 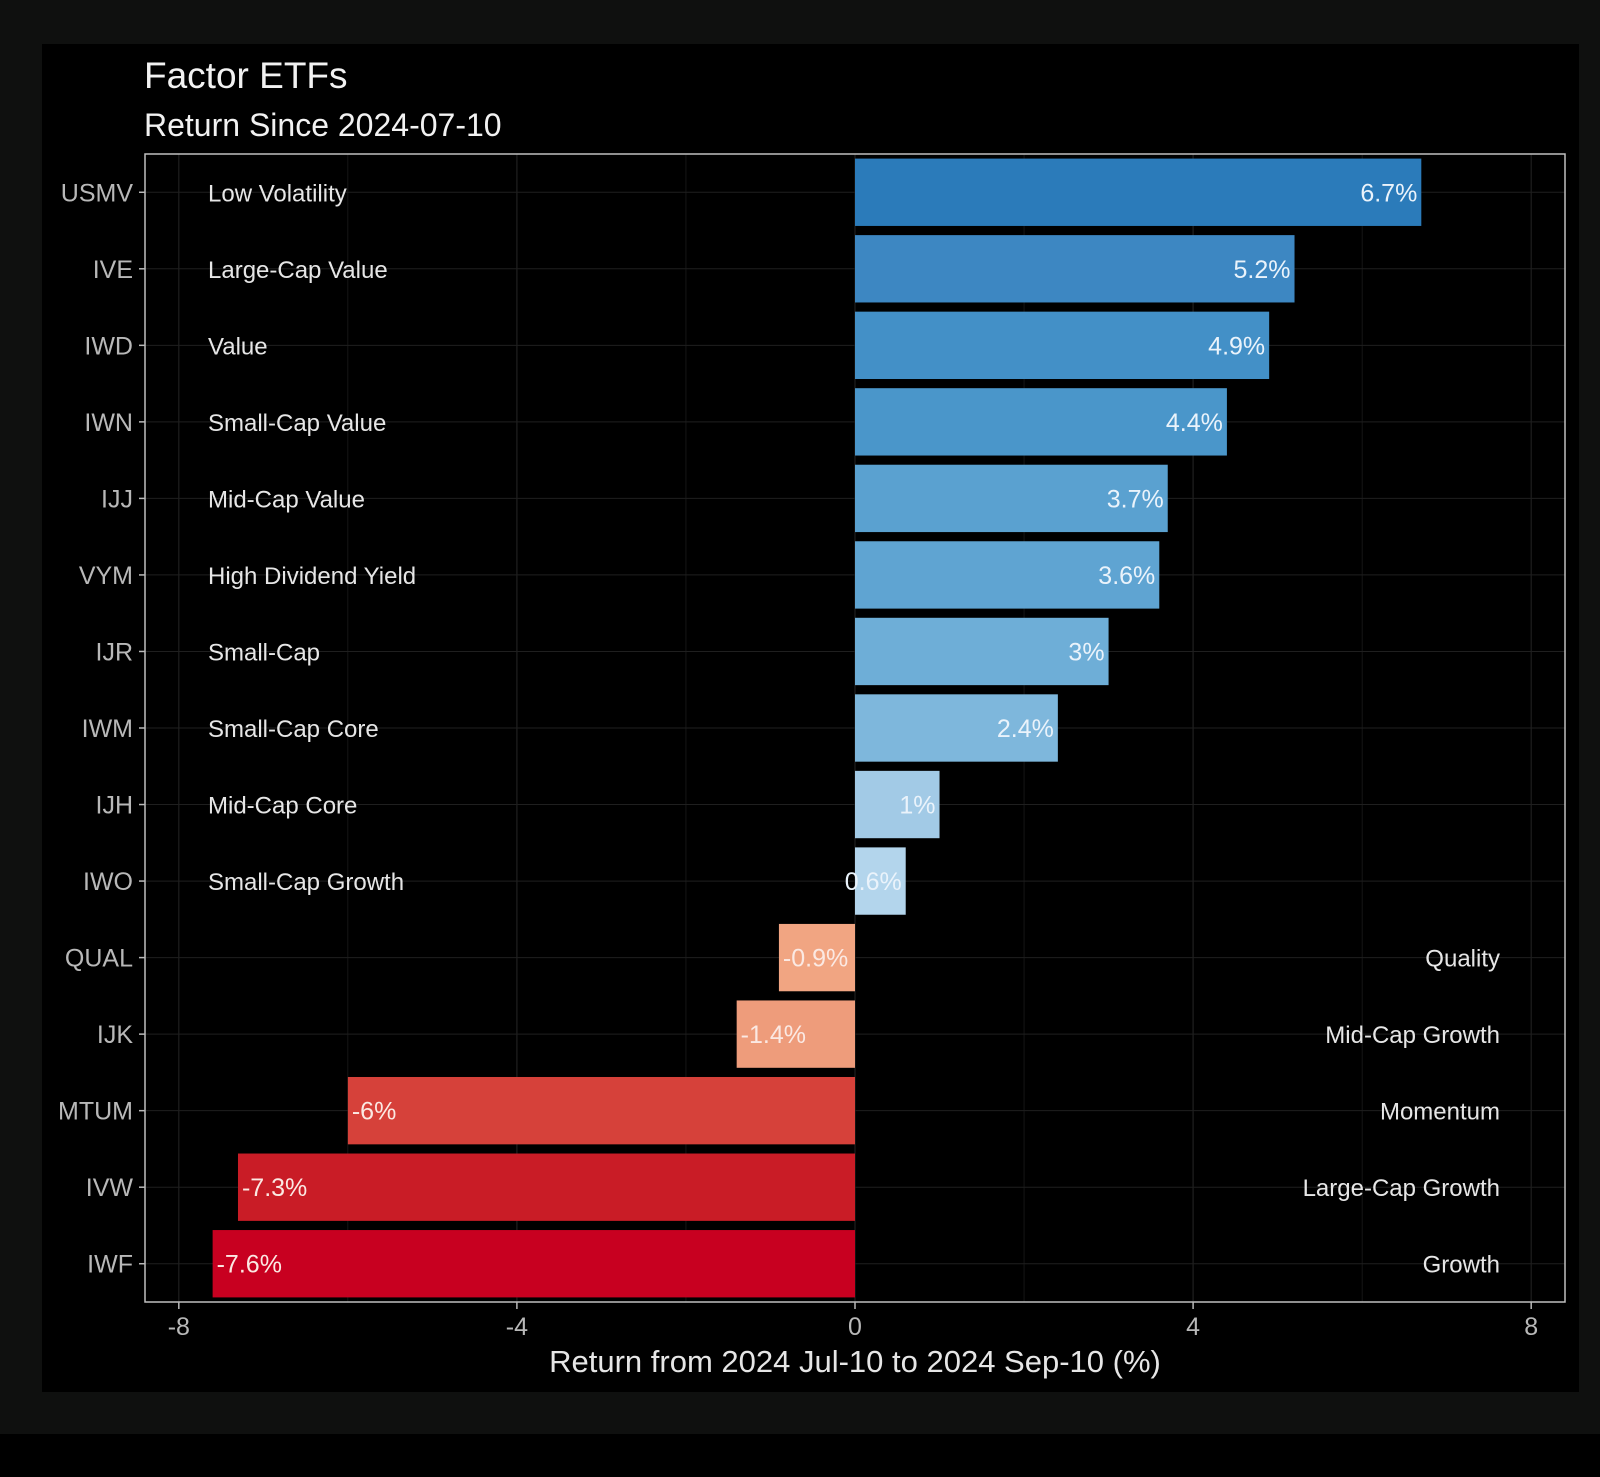 What do you see at coordinates (800, 1455) in the screenshot?
I see `bottom-band` at bounding box center [800, 1455].